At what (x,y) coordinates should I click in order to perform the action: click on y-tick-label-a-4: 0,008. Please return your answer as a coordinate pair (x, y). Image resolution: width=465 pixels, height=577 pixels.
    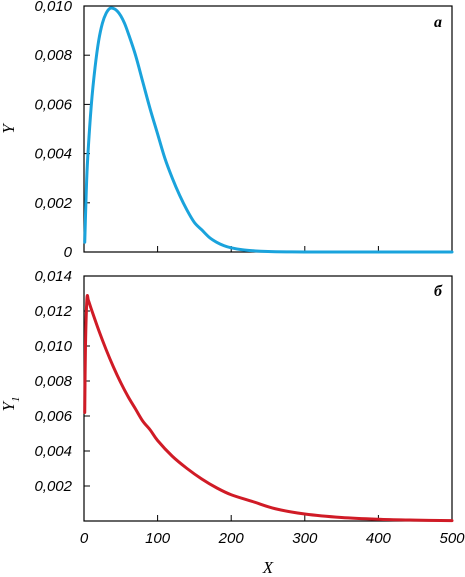
    Looking at the image, I should click on (53, 55).